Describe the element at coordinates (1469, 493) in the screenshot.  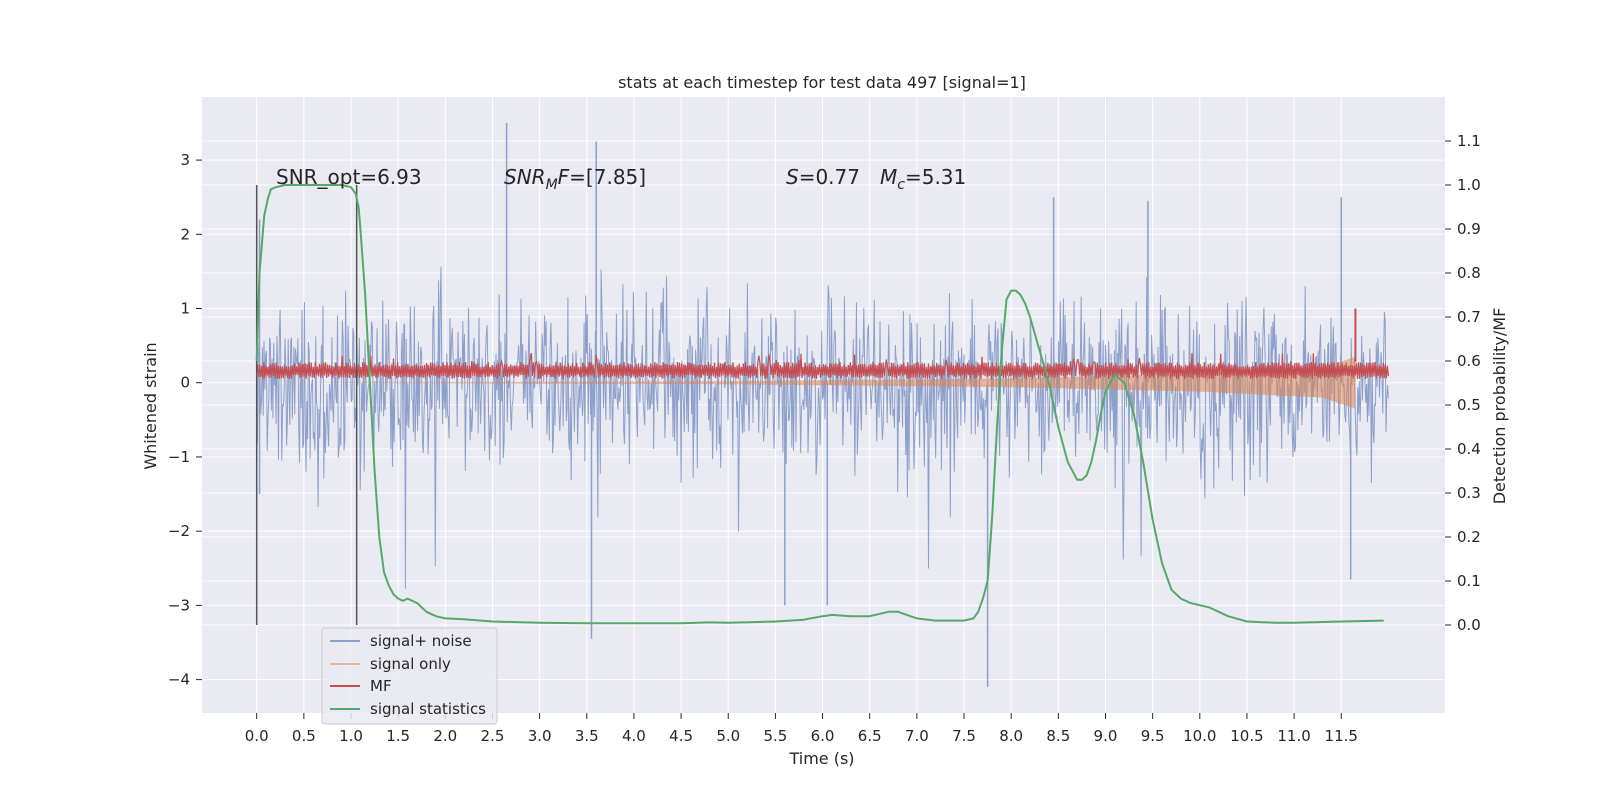
I see `y-right-tick-label: 0.3` at that location.